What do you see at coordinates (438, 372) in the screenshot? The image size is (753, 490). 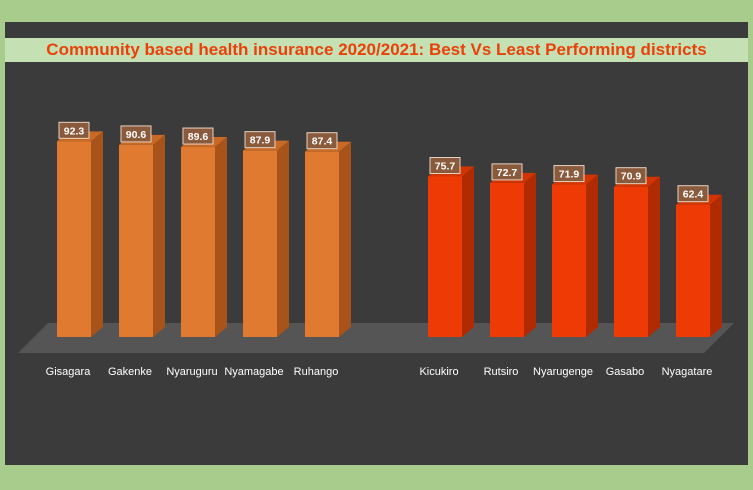 I see `x-tick-label: Kicukiro` at bounding box center [438, 372].